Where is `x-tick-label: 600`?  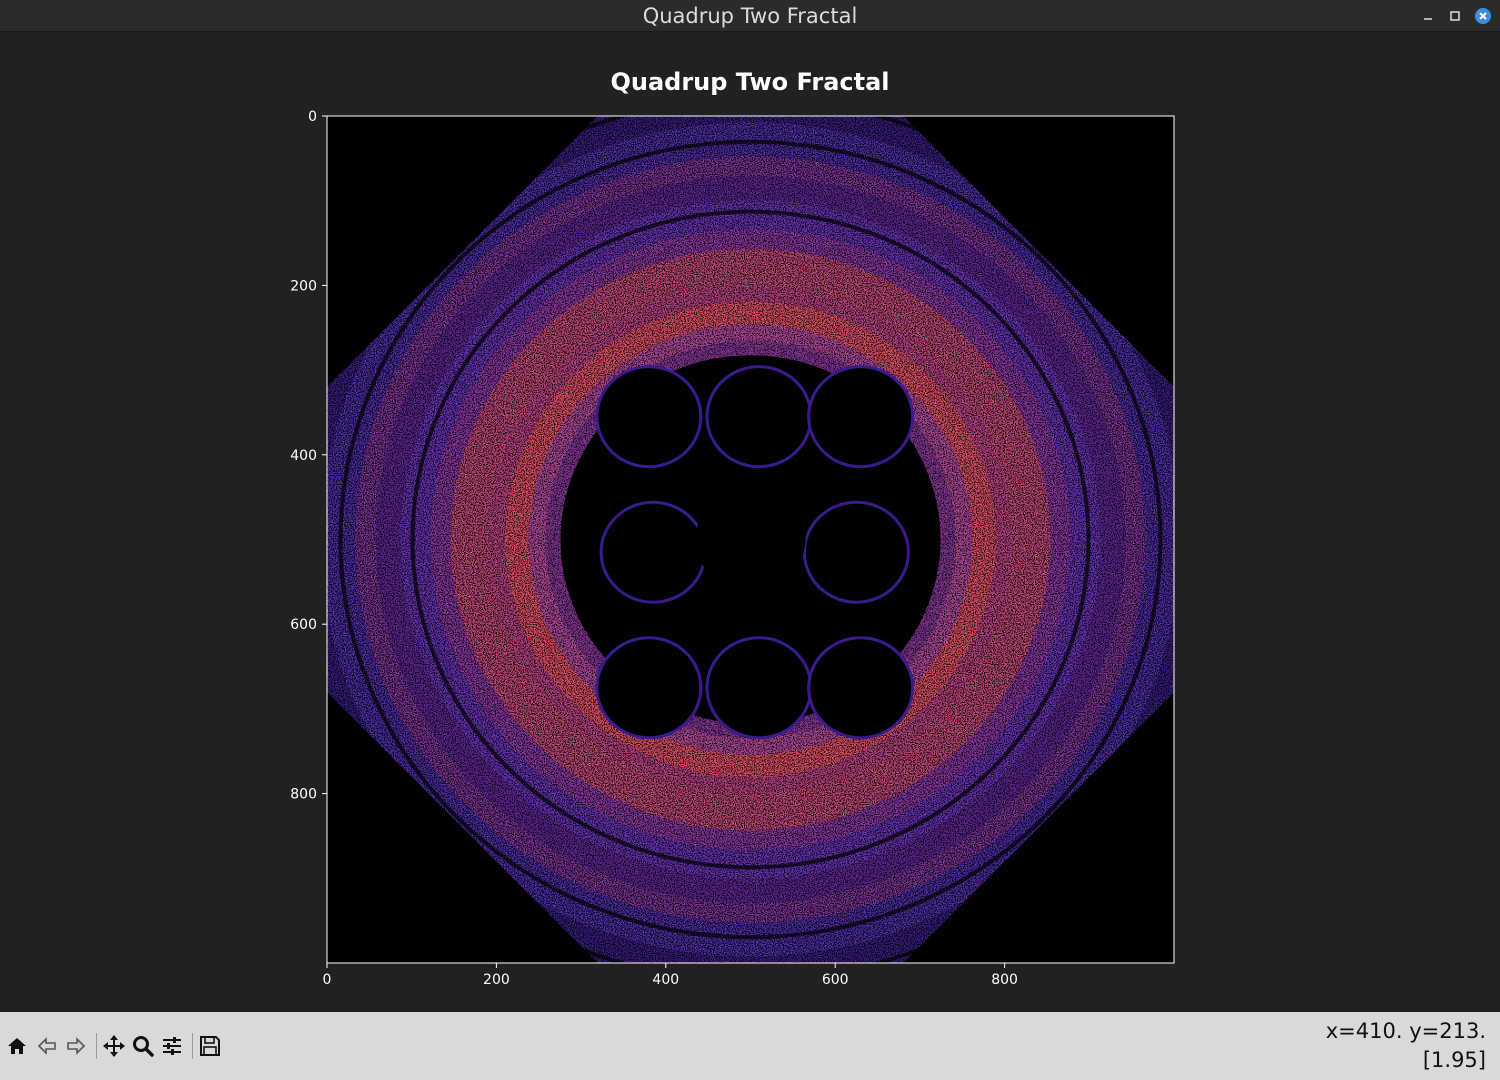
x-tick-label: 600 is located at coordinates (835, 980).